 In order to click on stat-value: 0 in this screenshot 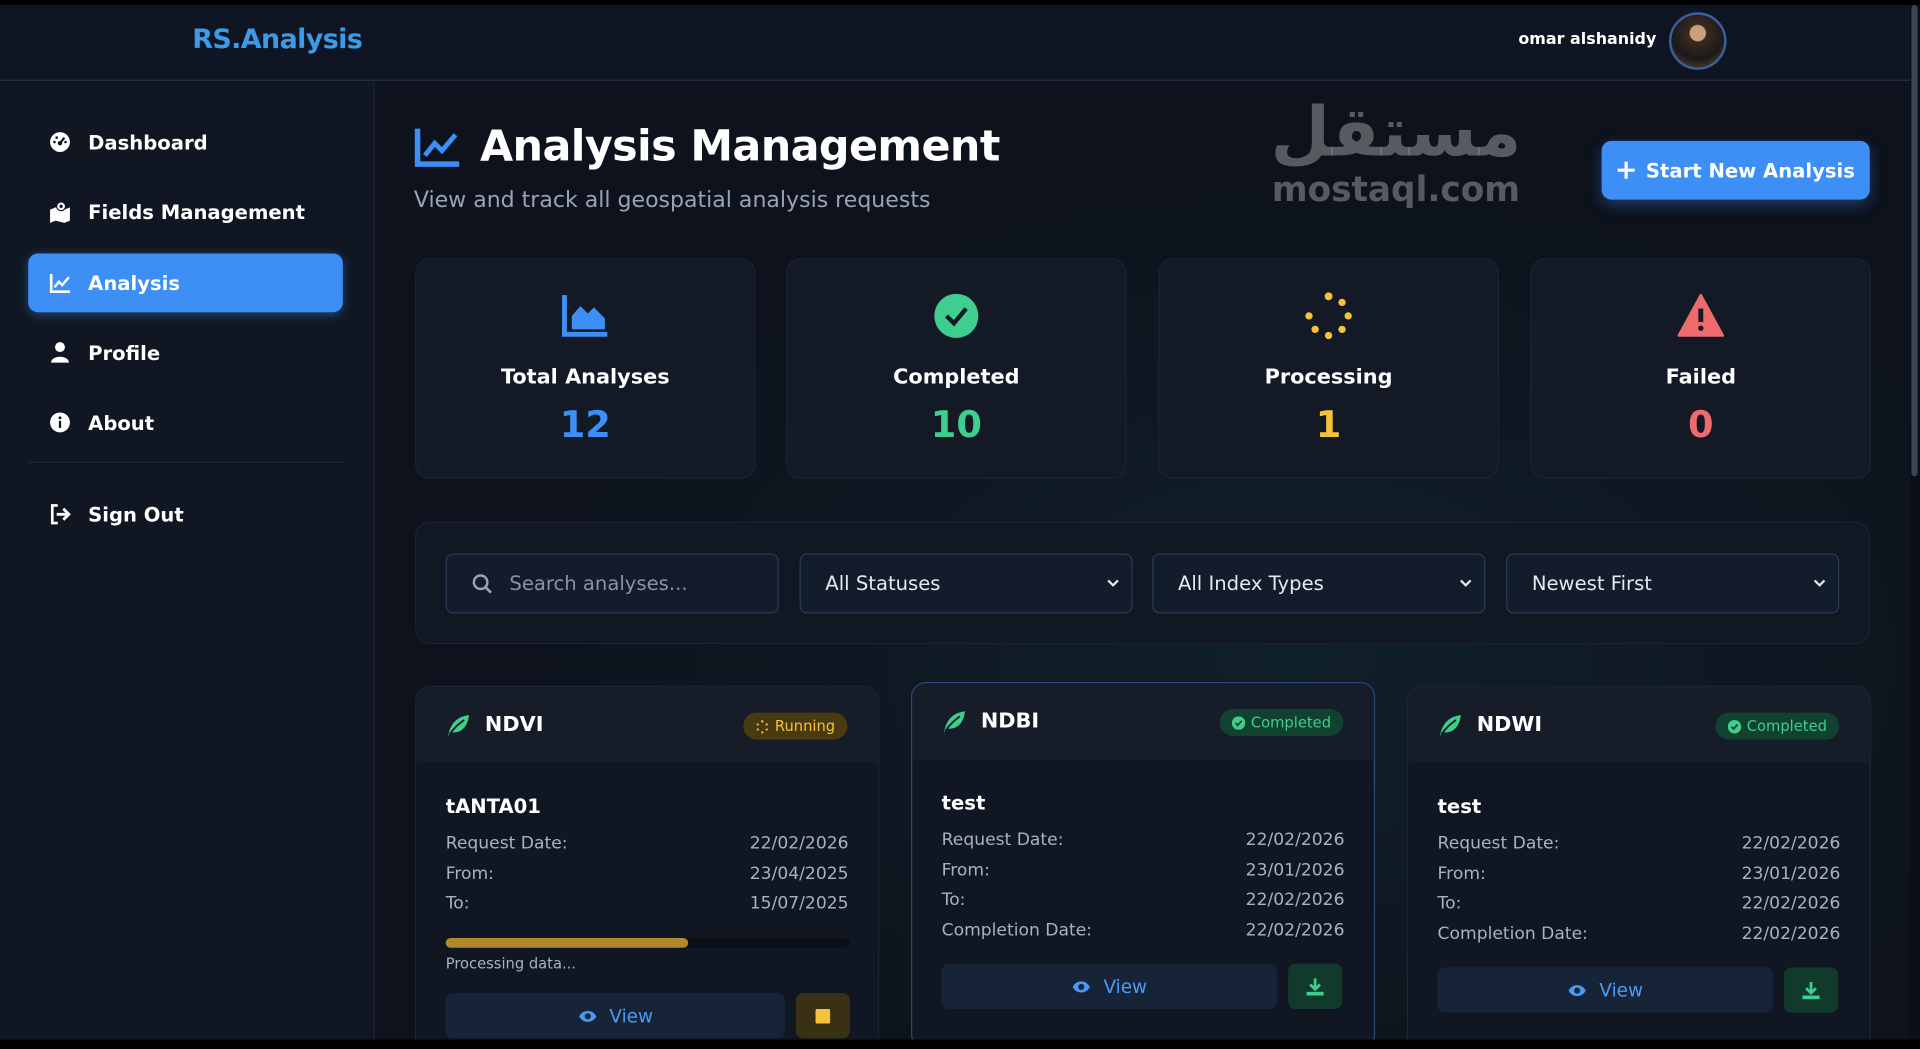, I will do `click(1701, 425)`.